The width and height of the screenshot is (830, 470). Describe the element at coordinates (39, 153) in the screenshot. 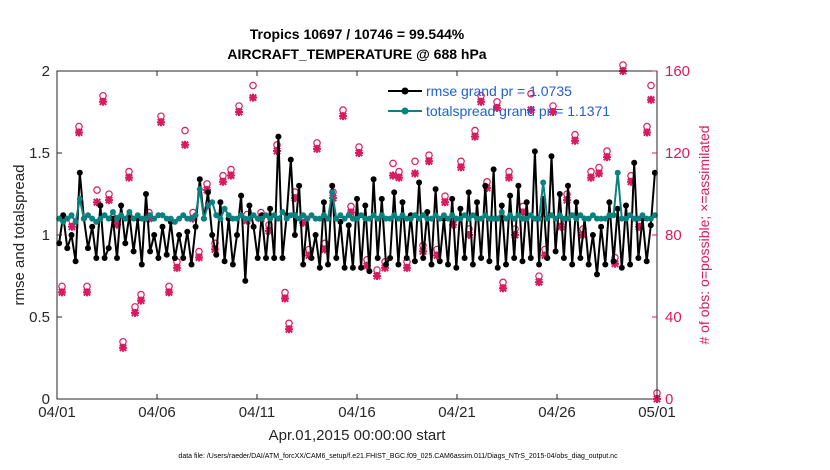

I see `y-left-tick-label: 1.5` at that location.